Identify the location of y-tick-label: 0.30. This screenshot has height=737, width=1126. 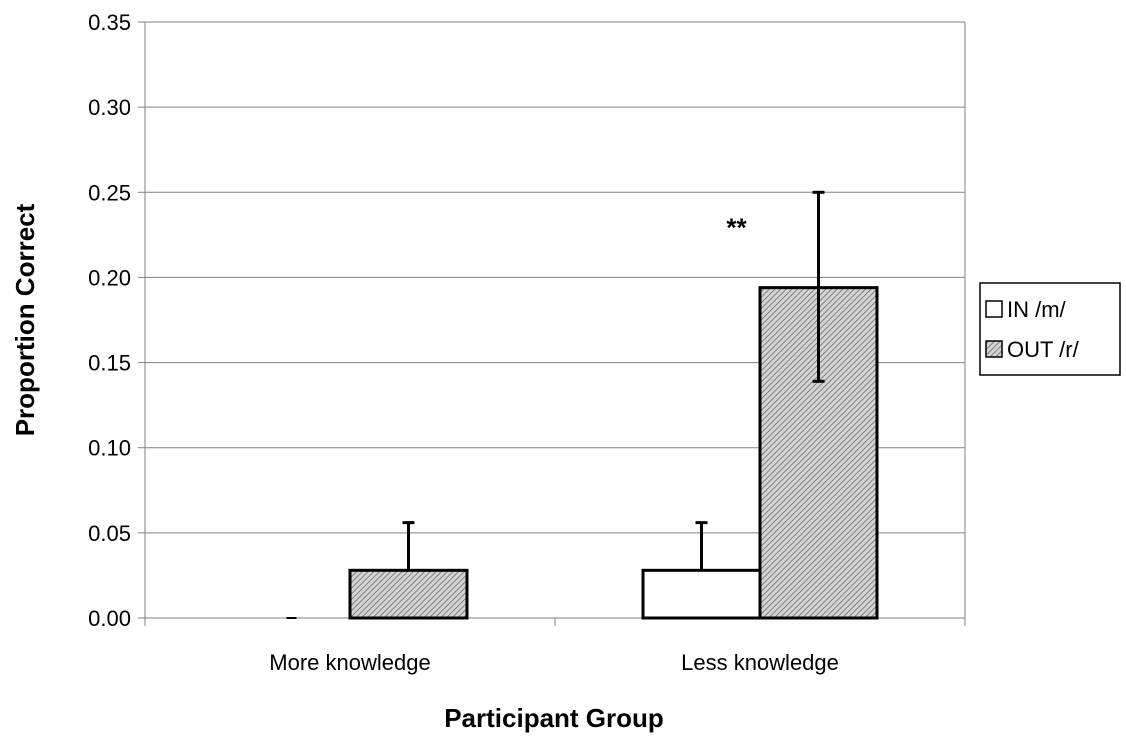
(109, 107).